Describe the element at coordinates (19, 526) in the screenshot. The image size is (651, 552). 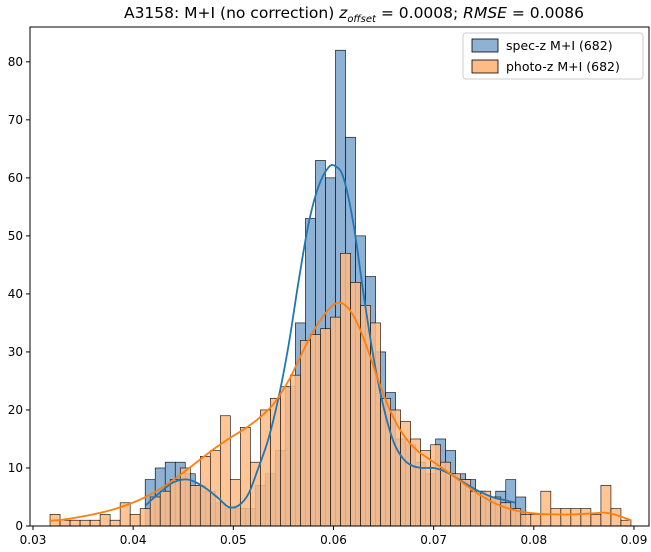
I see `y-tick-label: 0` at that location.